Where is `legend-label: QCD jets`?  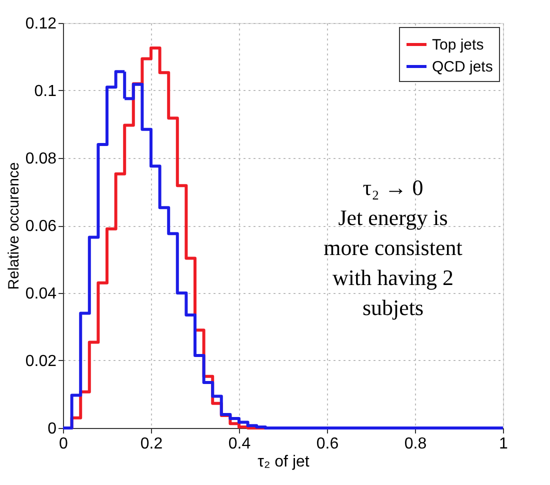 legend-label: QCD jets is located at coordinates (462, 67).